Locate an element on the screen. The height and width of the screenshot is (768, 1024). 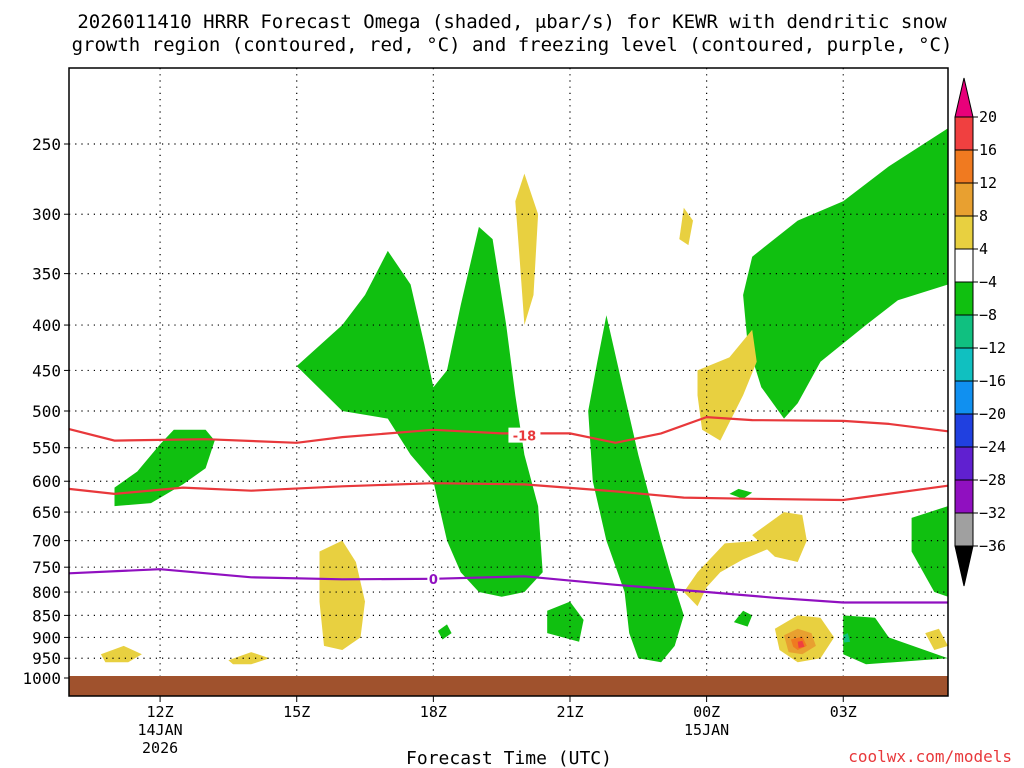
y-tick-label: 750 is located at coordinates (46, 567).